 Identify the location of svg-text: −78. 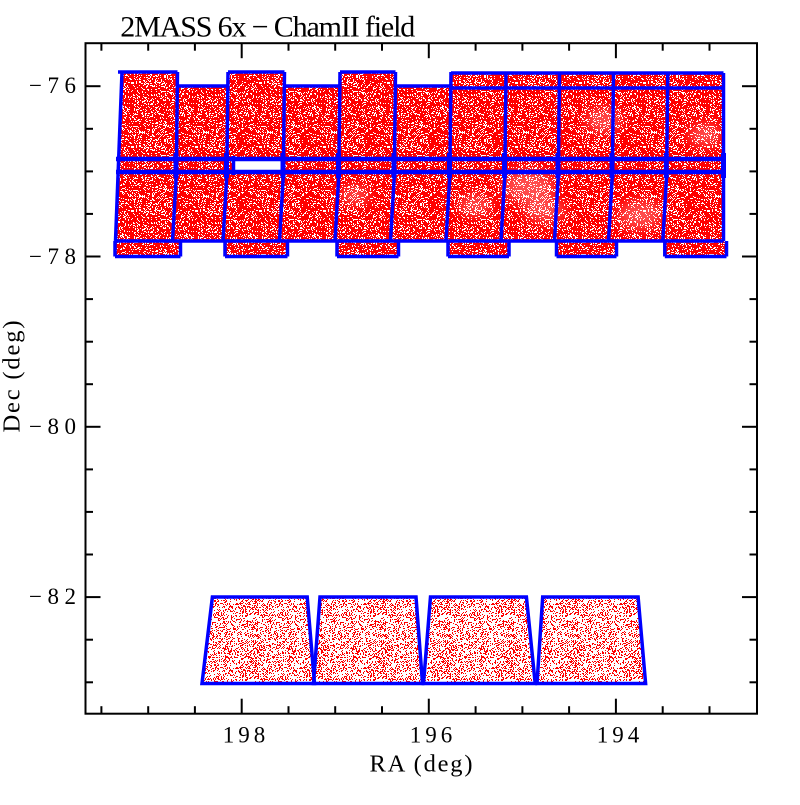
(52, 256).